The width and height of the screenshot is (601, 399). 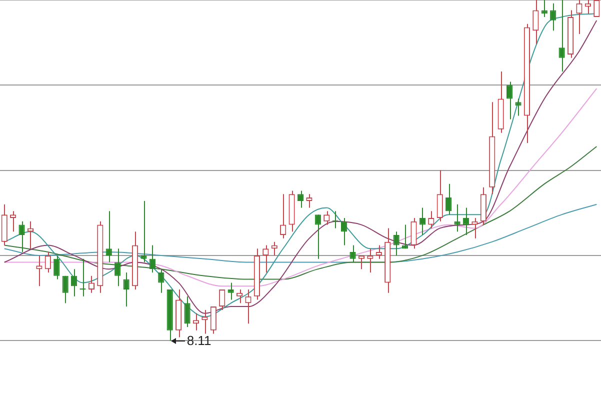 I want to click on annotation: 8.11, so click(x=199, y=340).